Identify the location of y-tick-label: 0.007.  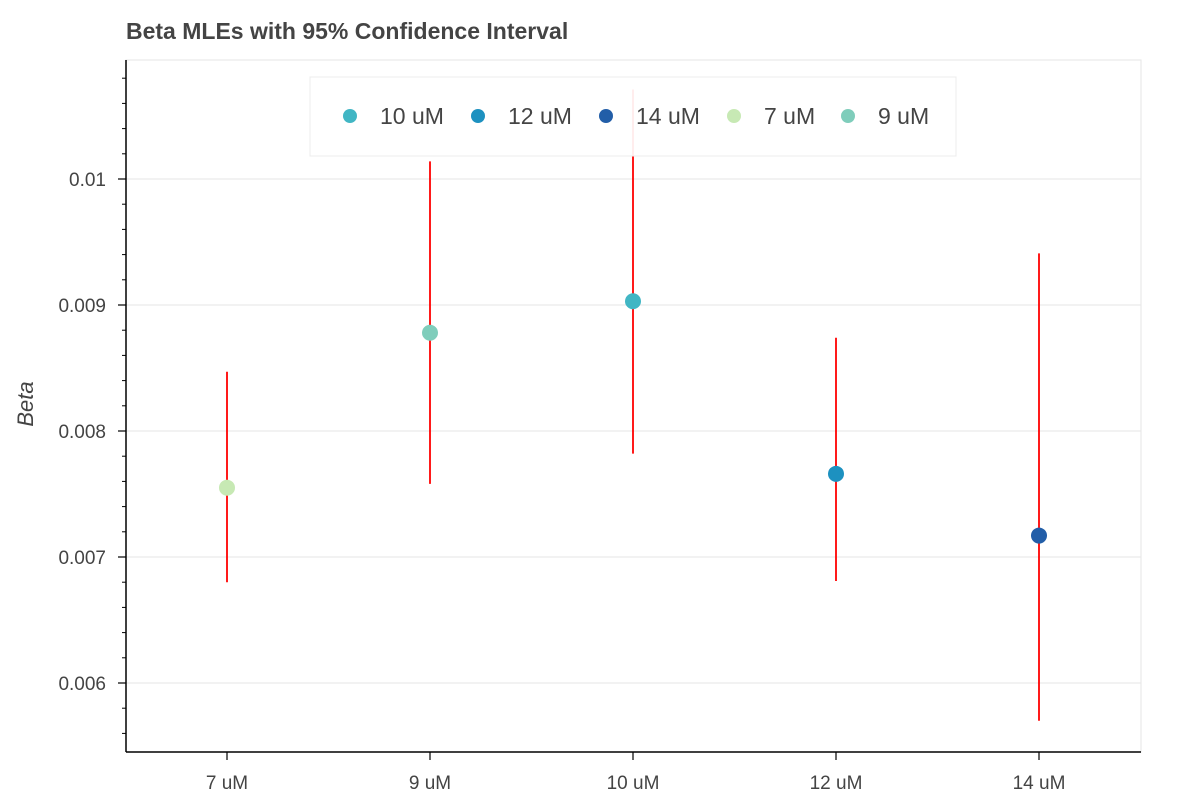
(82, 558).